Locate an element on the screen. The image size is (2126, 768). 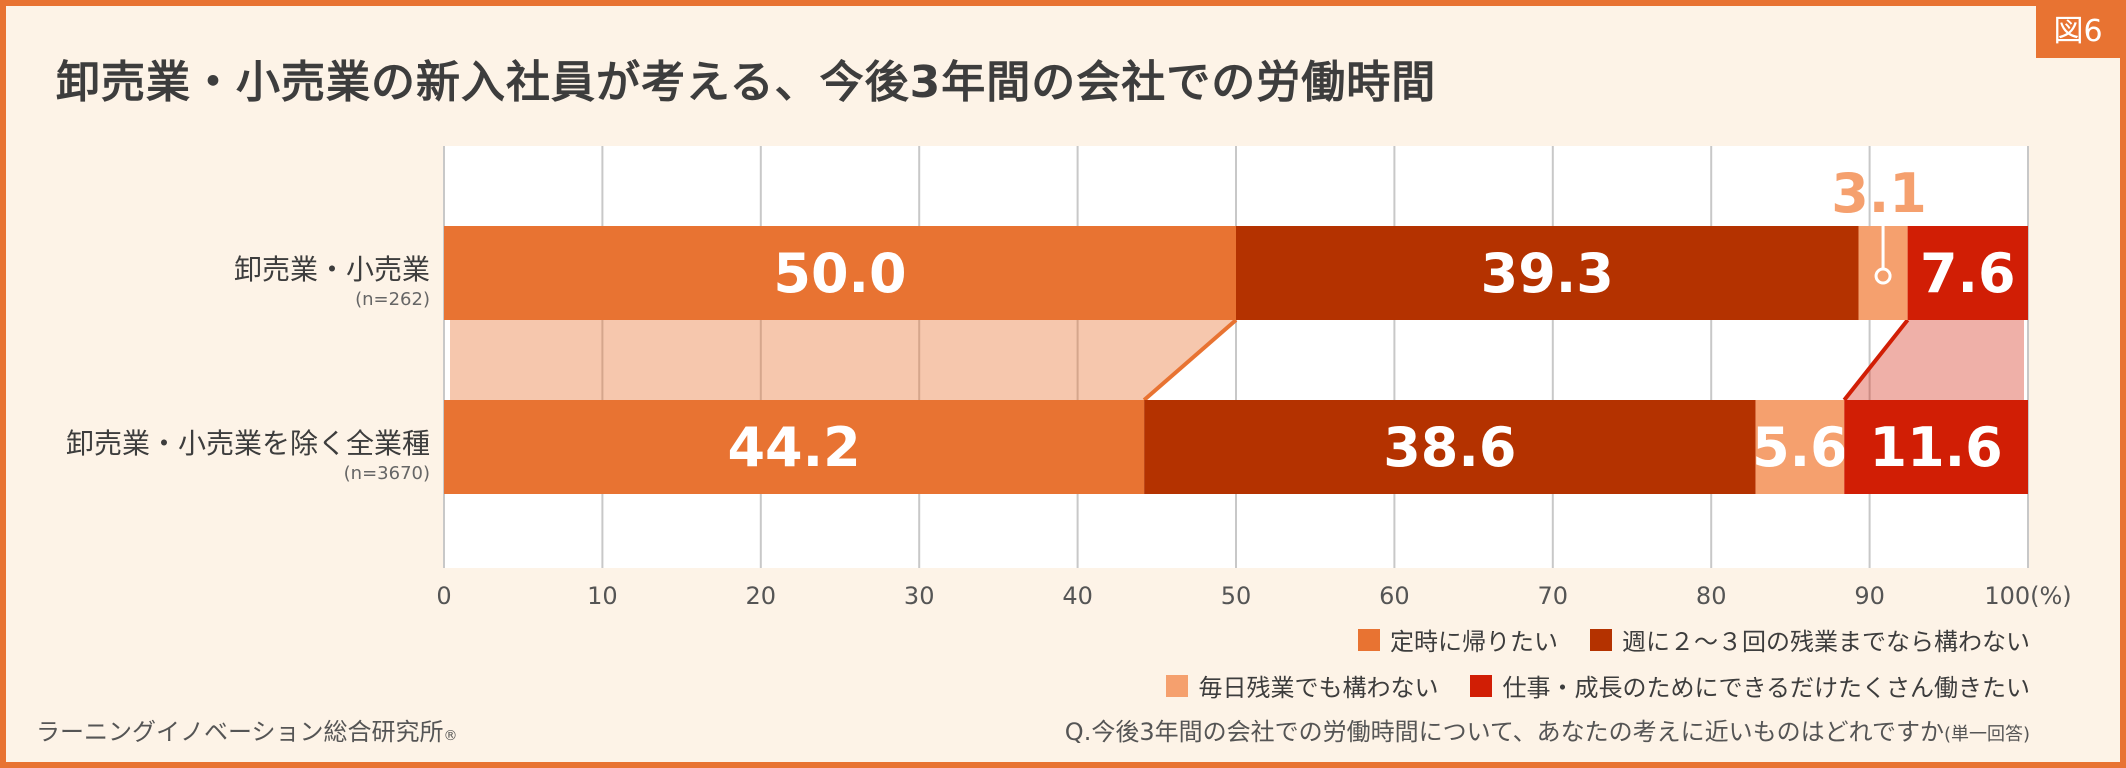
legend-item-mainichi: 毎日残業でも構わない is located at coordinates (1302, 685).